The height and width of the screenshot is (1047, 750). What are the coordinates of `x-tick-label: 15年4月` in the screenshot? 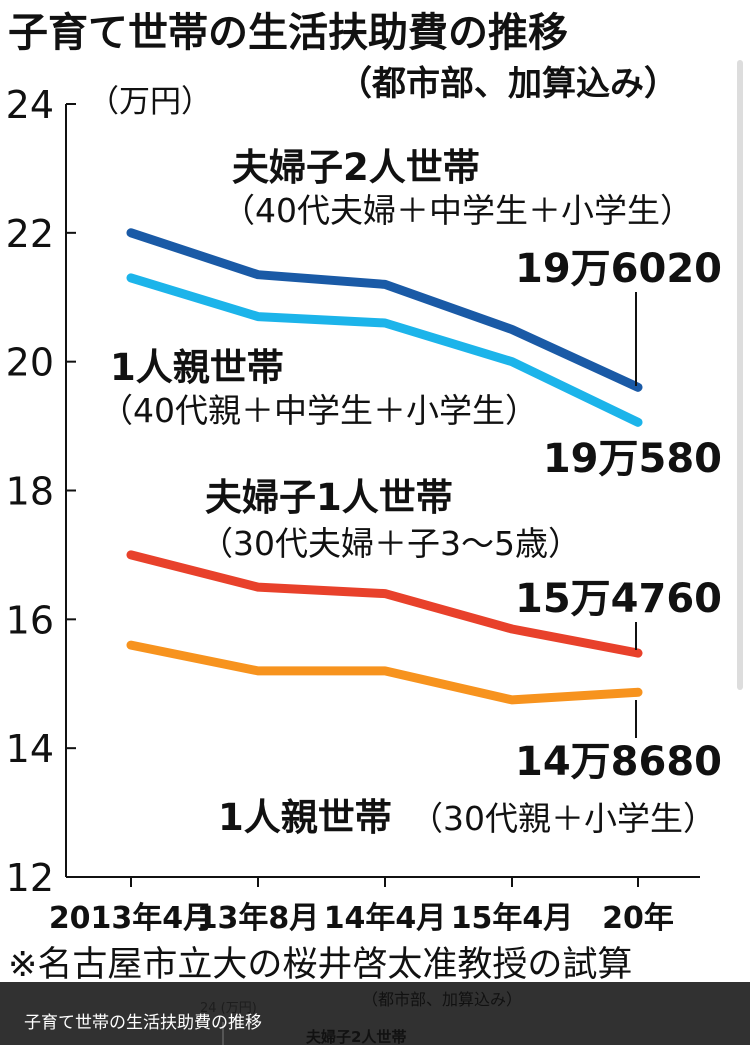 It's located at (512, 918).